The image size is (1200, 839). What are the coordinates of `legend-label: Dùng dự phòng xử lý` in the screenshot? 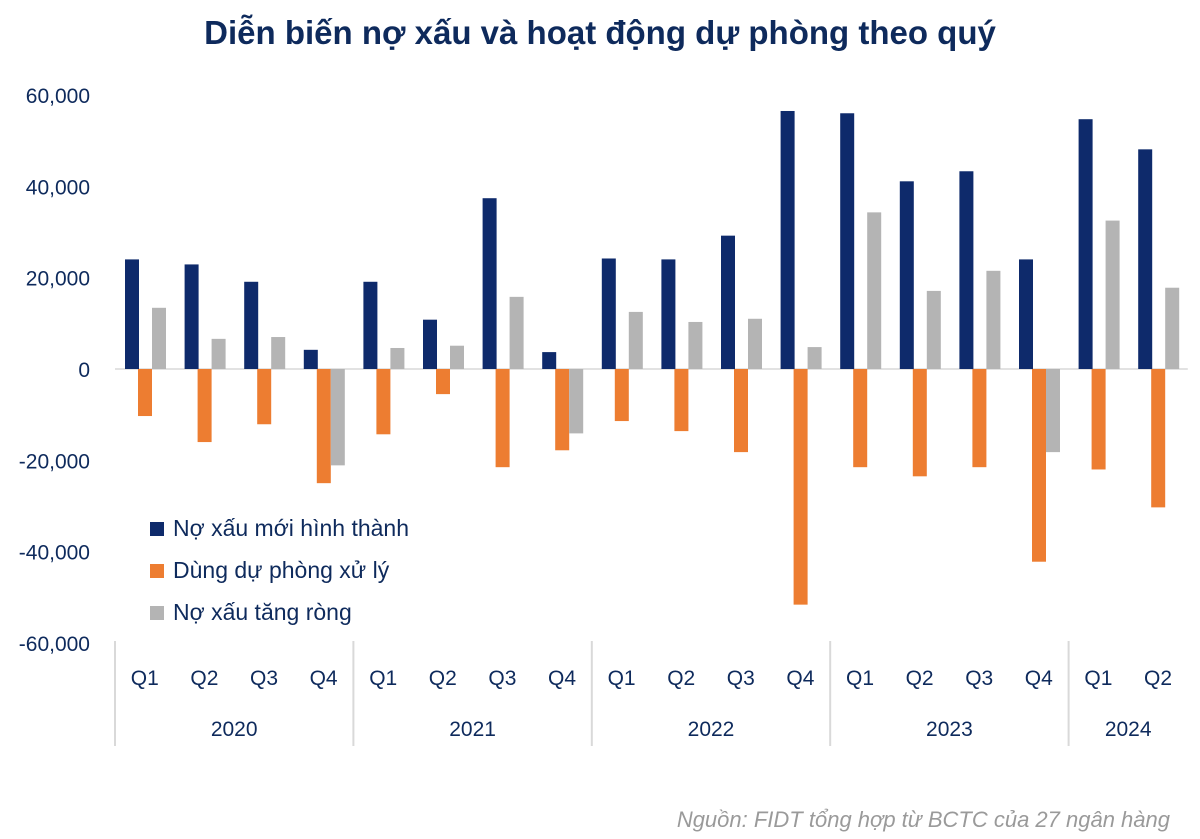 It's located at (281, 570).